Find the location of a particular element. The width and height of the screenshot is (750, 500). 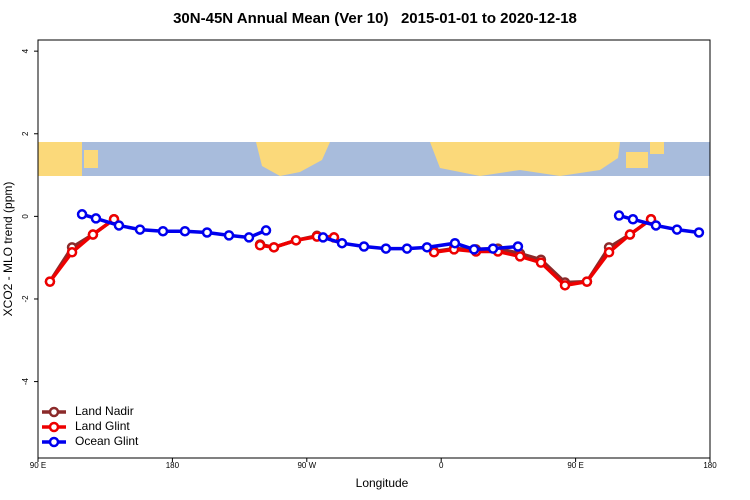

legend-label: Land Glint is located at coordinates (102, 426).